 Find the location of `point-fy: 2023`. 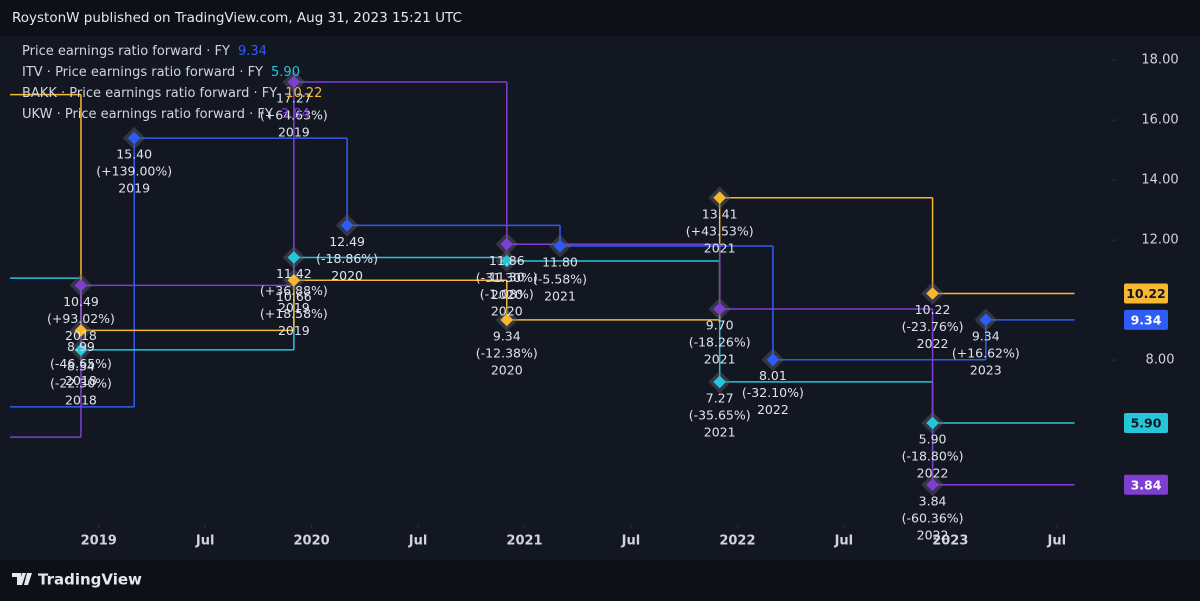

point-fy: 2023 is located at coordinates (986, 369).